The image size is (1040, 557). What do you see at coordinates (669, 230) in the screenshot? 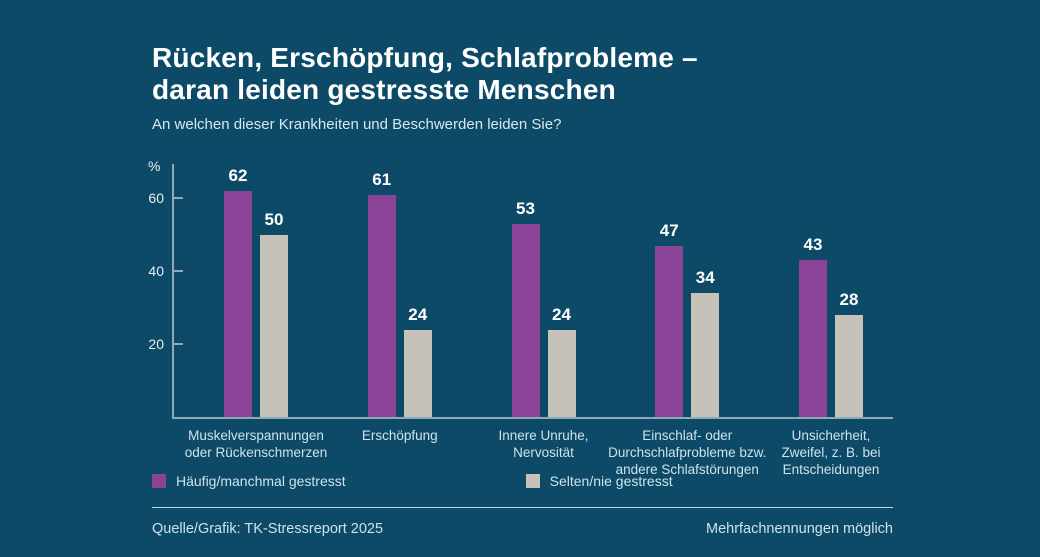
I see `bar-value-label: 47` at bounding box center [669, 230].